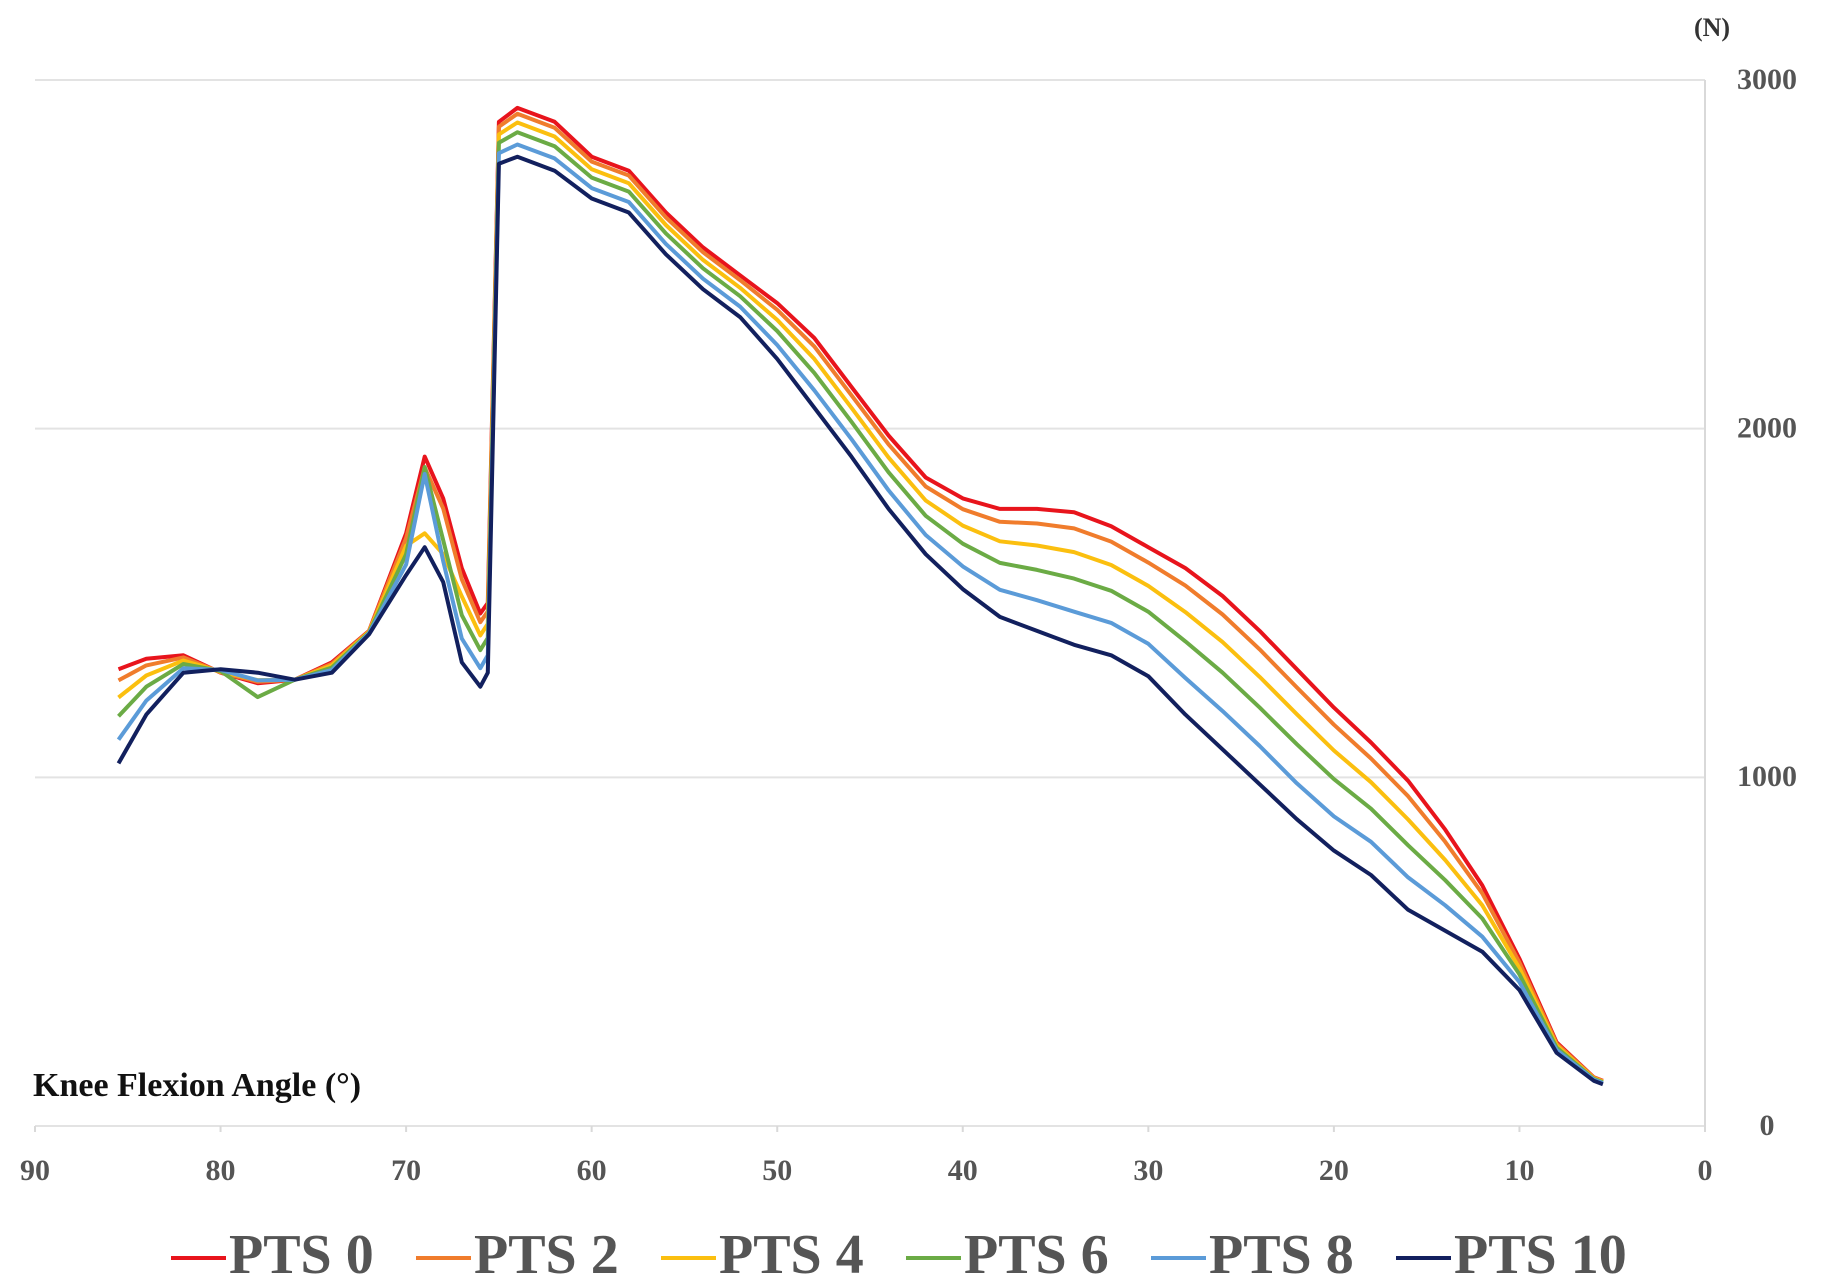 The width and height of the screenshot is (1843, 1281). Describe the element at coordinates (35, 1170) in the screenshot. I see `x-tick-label: 90` at that location.